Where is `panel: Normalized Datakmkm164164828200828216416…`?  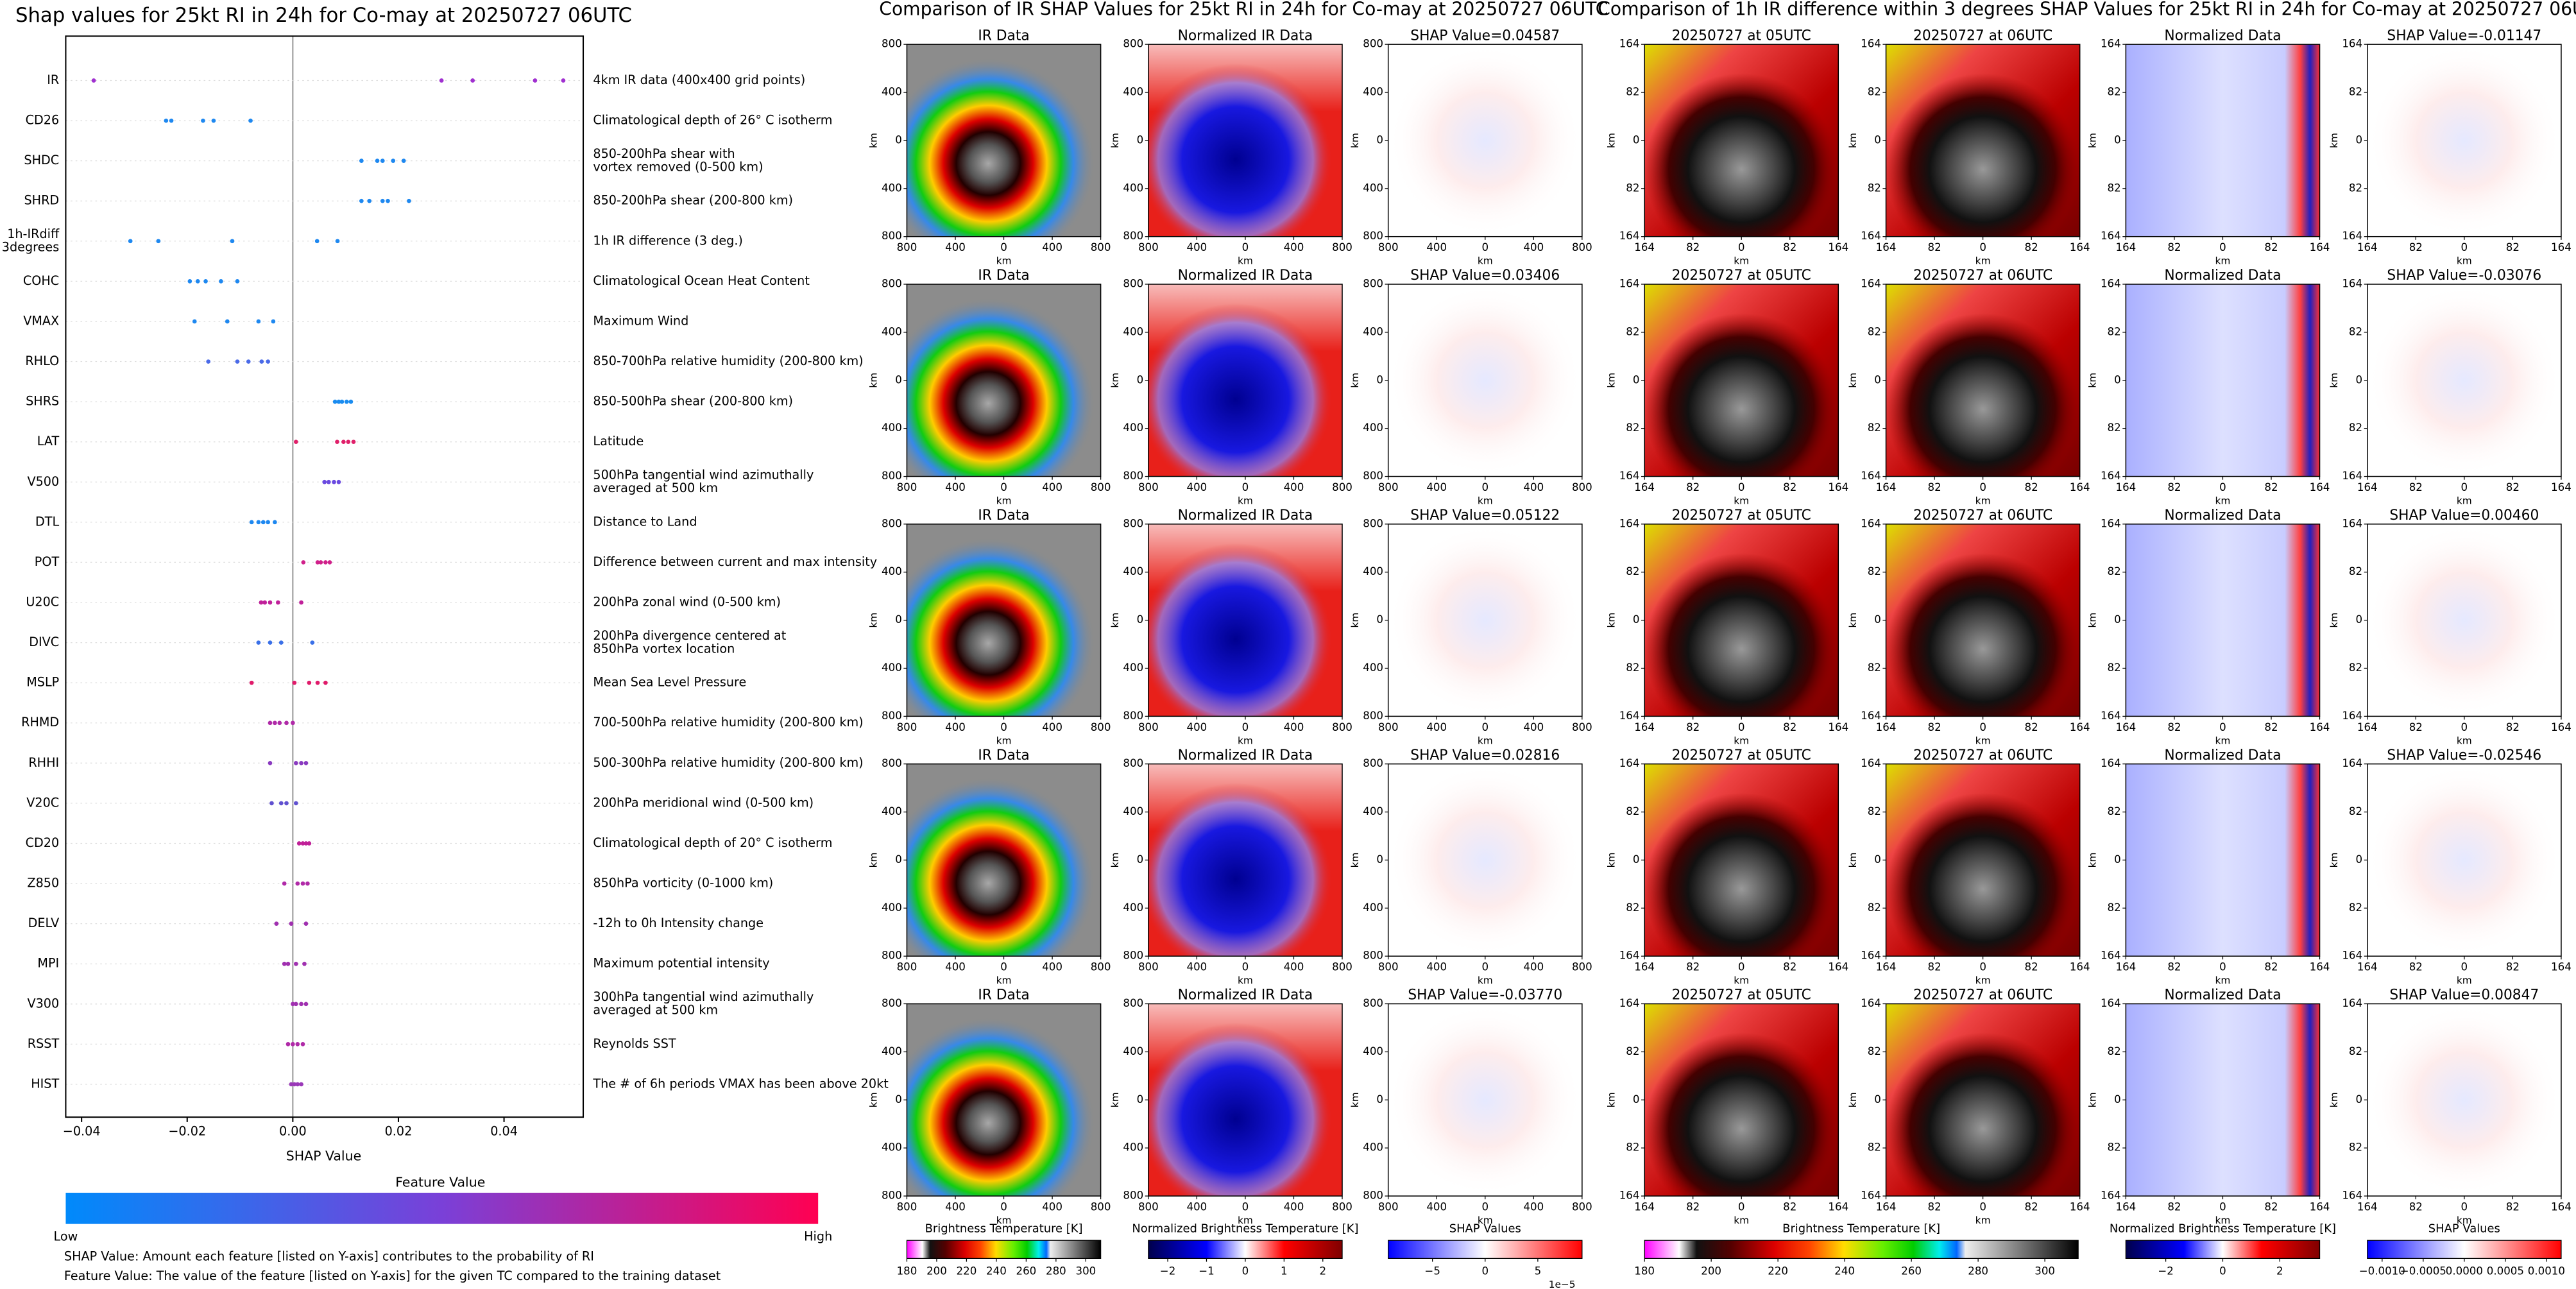
panel: Normalized Datakmkm164164828200828216416… is located at coordinates (2208, 387).